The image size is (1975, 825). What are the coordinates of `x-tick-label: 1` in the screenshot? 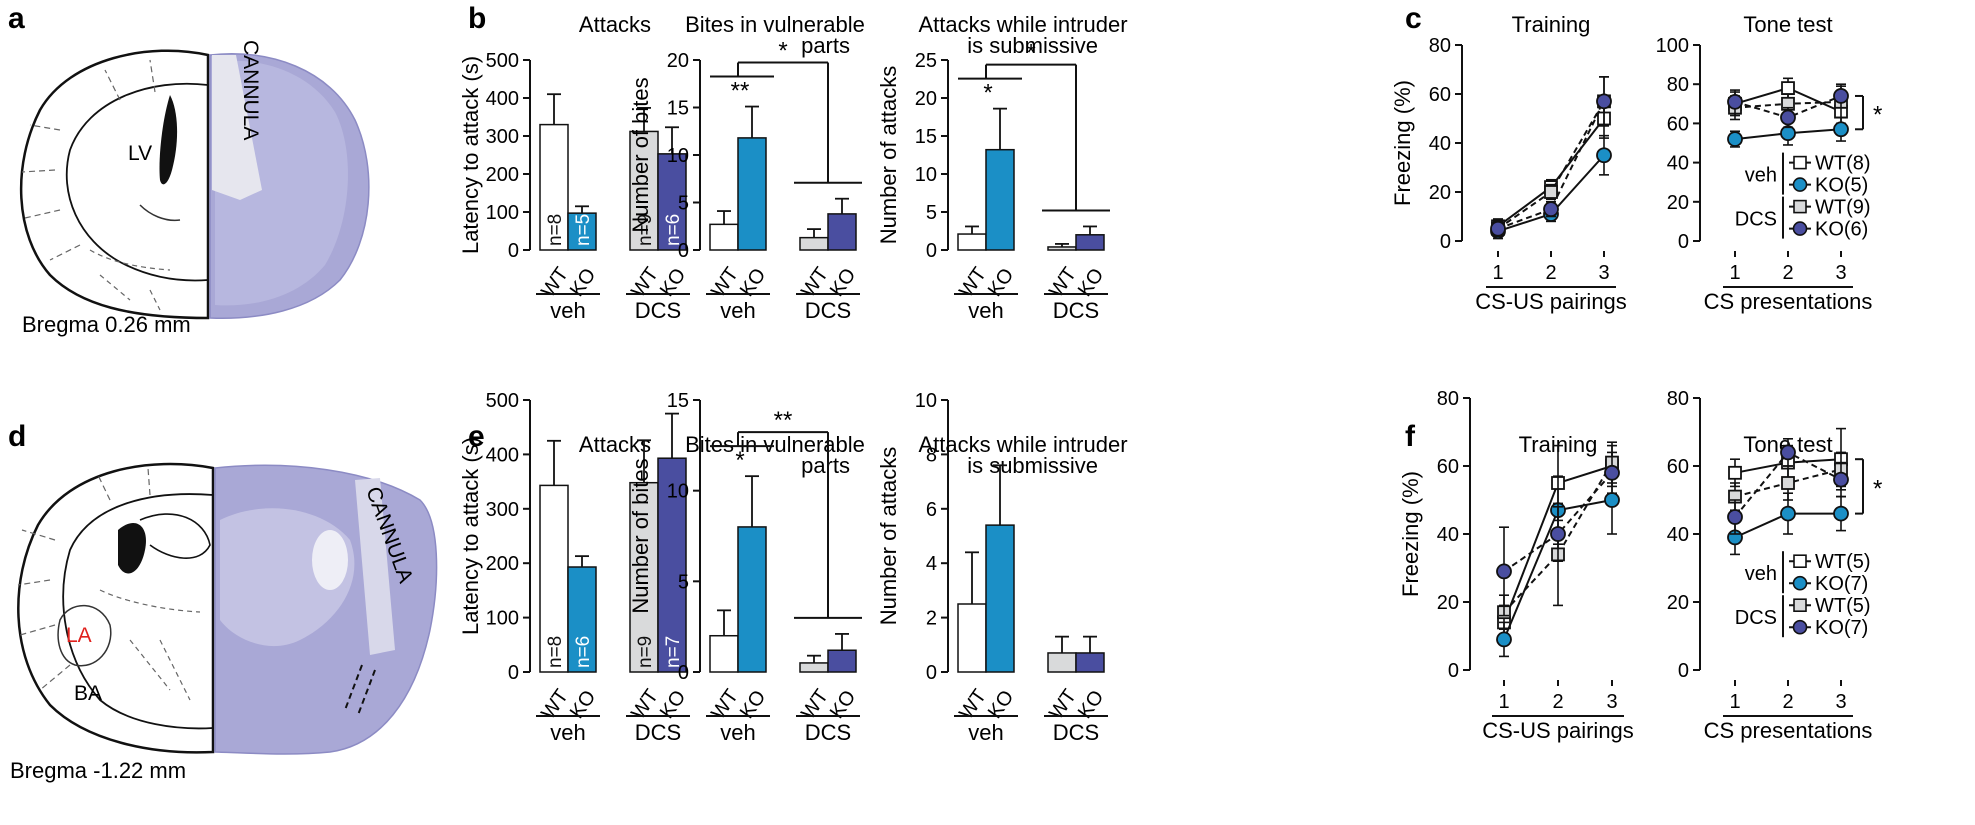 It's located at (1734, 273).